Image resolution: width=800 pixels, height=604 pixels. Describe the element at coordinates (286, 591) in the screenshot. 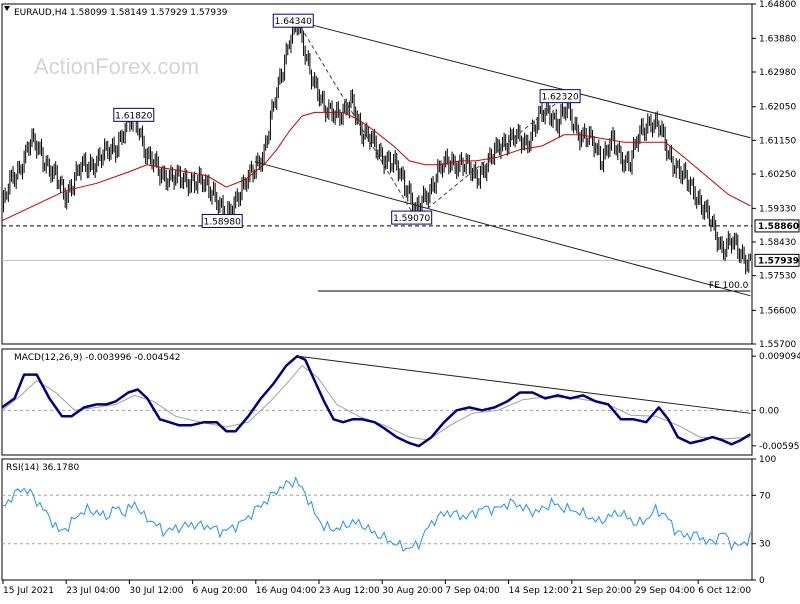

I see `xtick-label: 16 Aug 04:00` at that location.